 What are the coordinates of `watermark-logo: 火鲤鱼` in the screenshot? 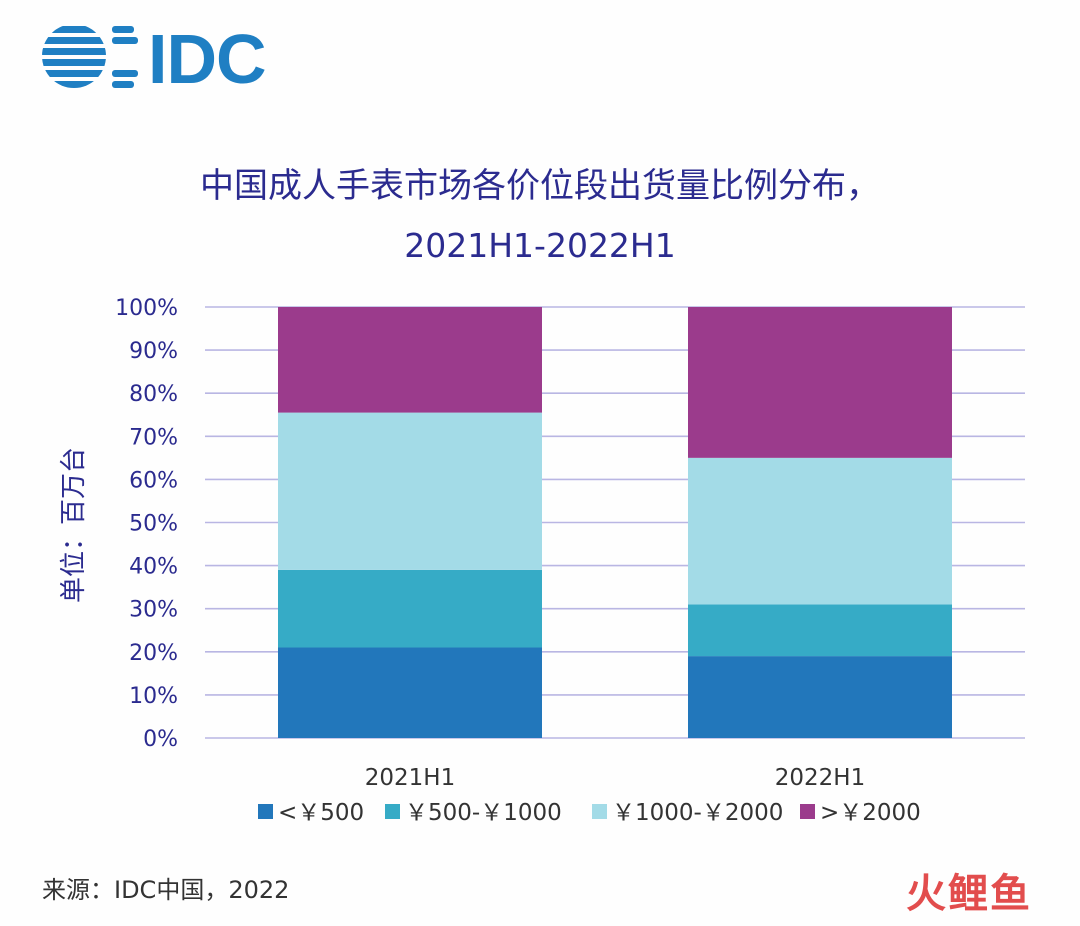 It's located at (969, 894).